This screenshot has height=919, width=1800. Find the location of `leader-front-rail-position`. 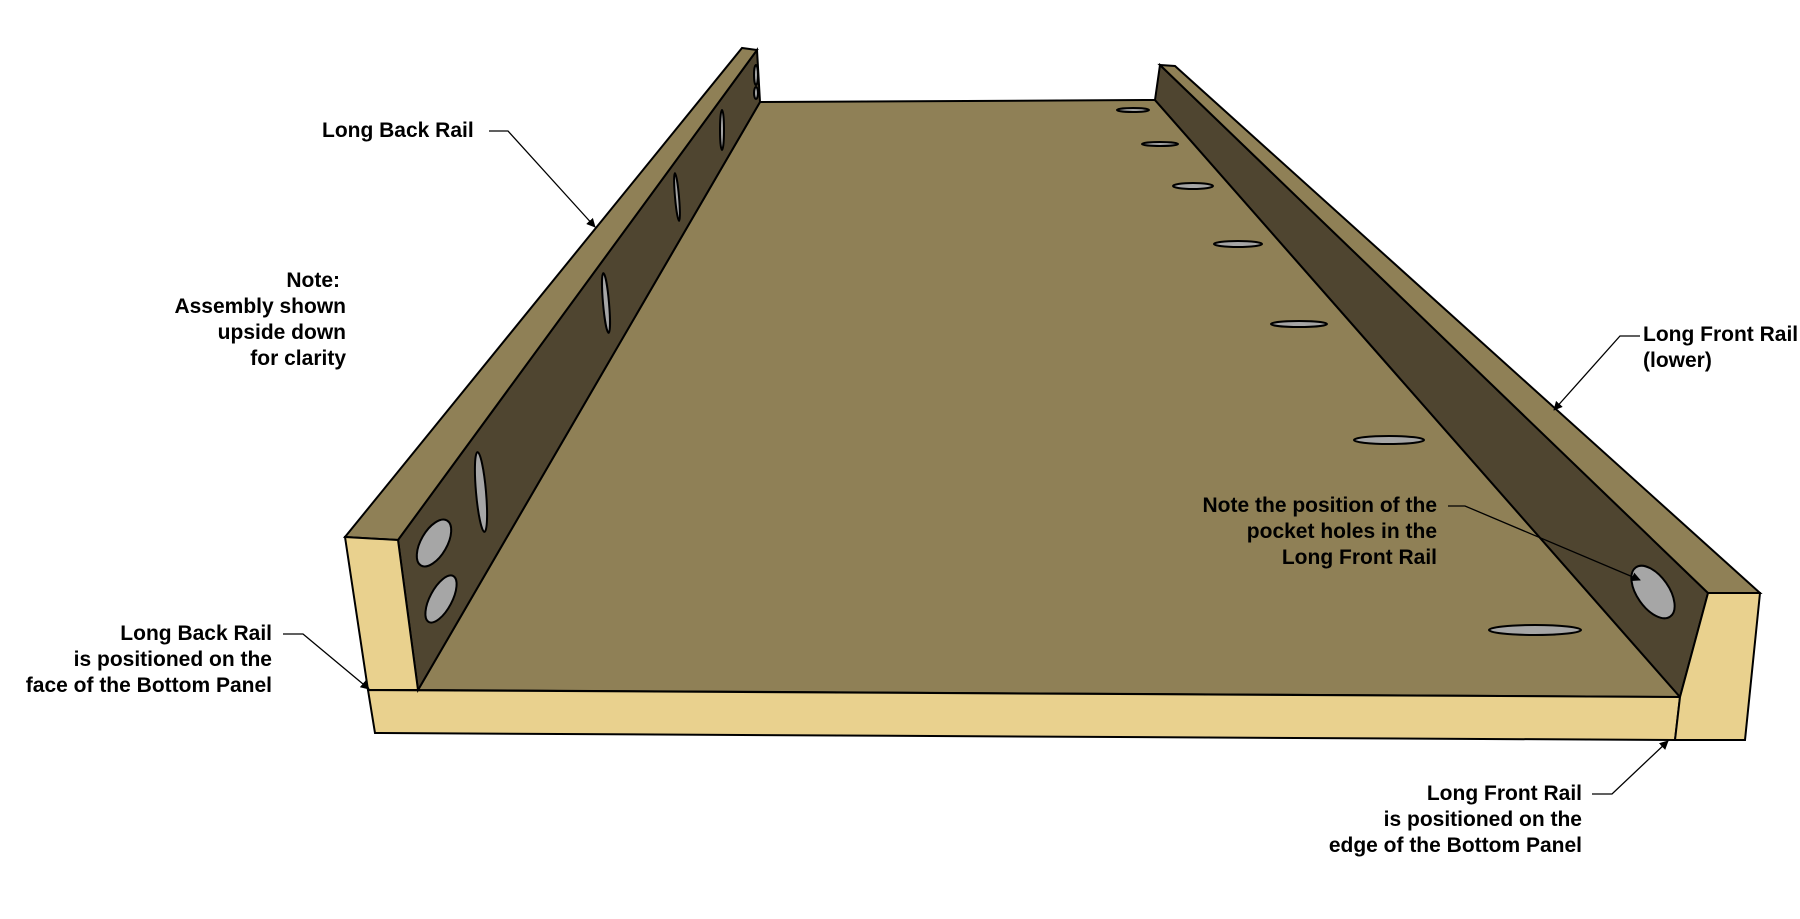

leader-front-rail-position is located at coordinates (1630, 767).